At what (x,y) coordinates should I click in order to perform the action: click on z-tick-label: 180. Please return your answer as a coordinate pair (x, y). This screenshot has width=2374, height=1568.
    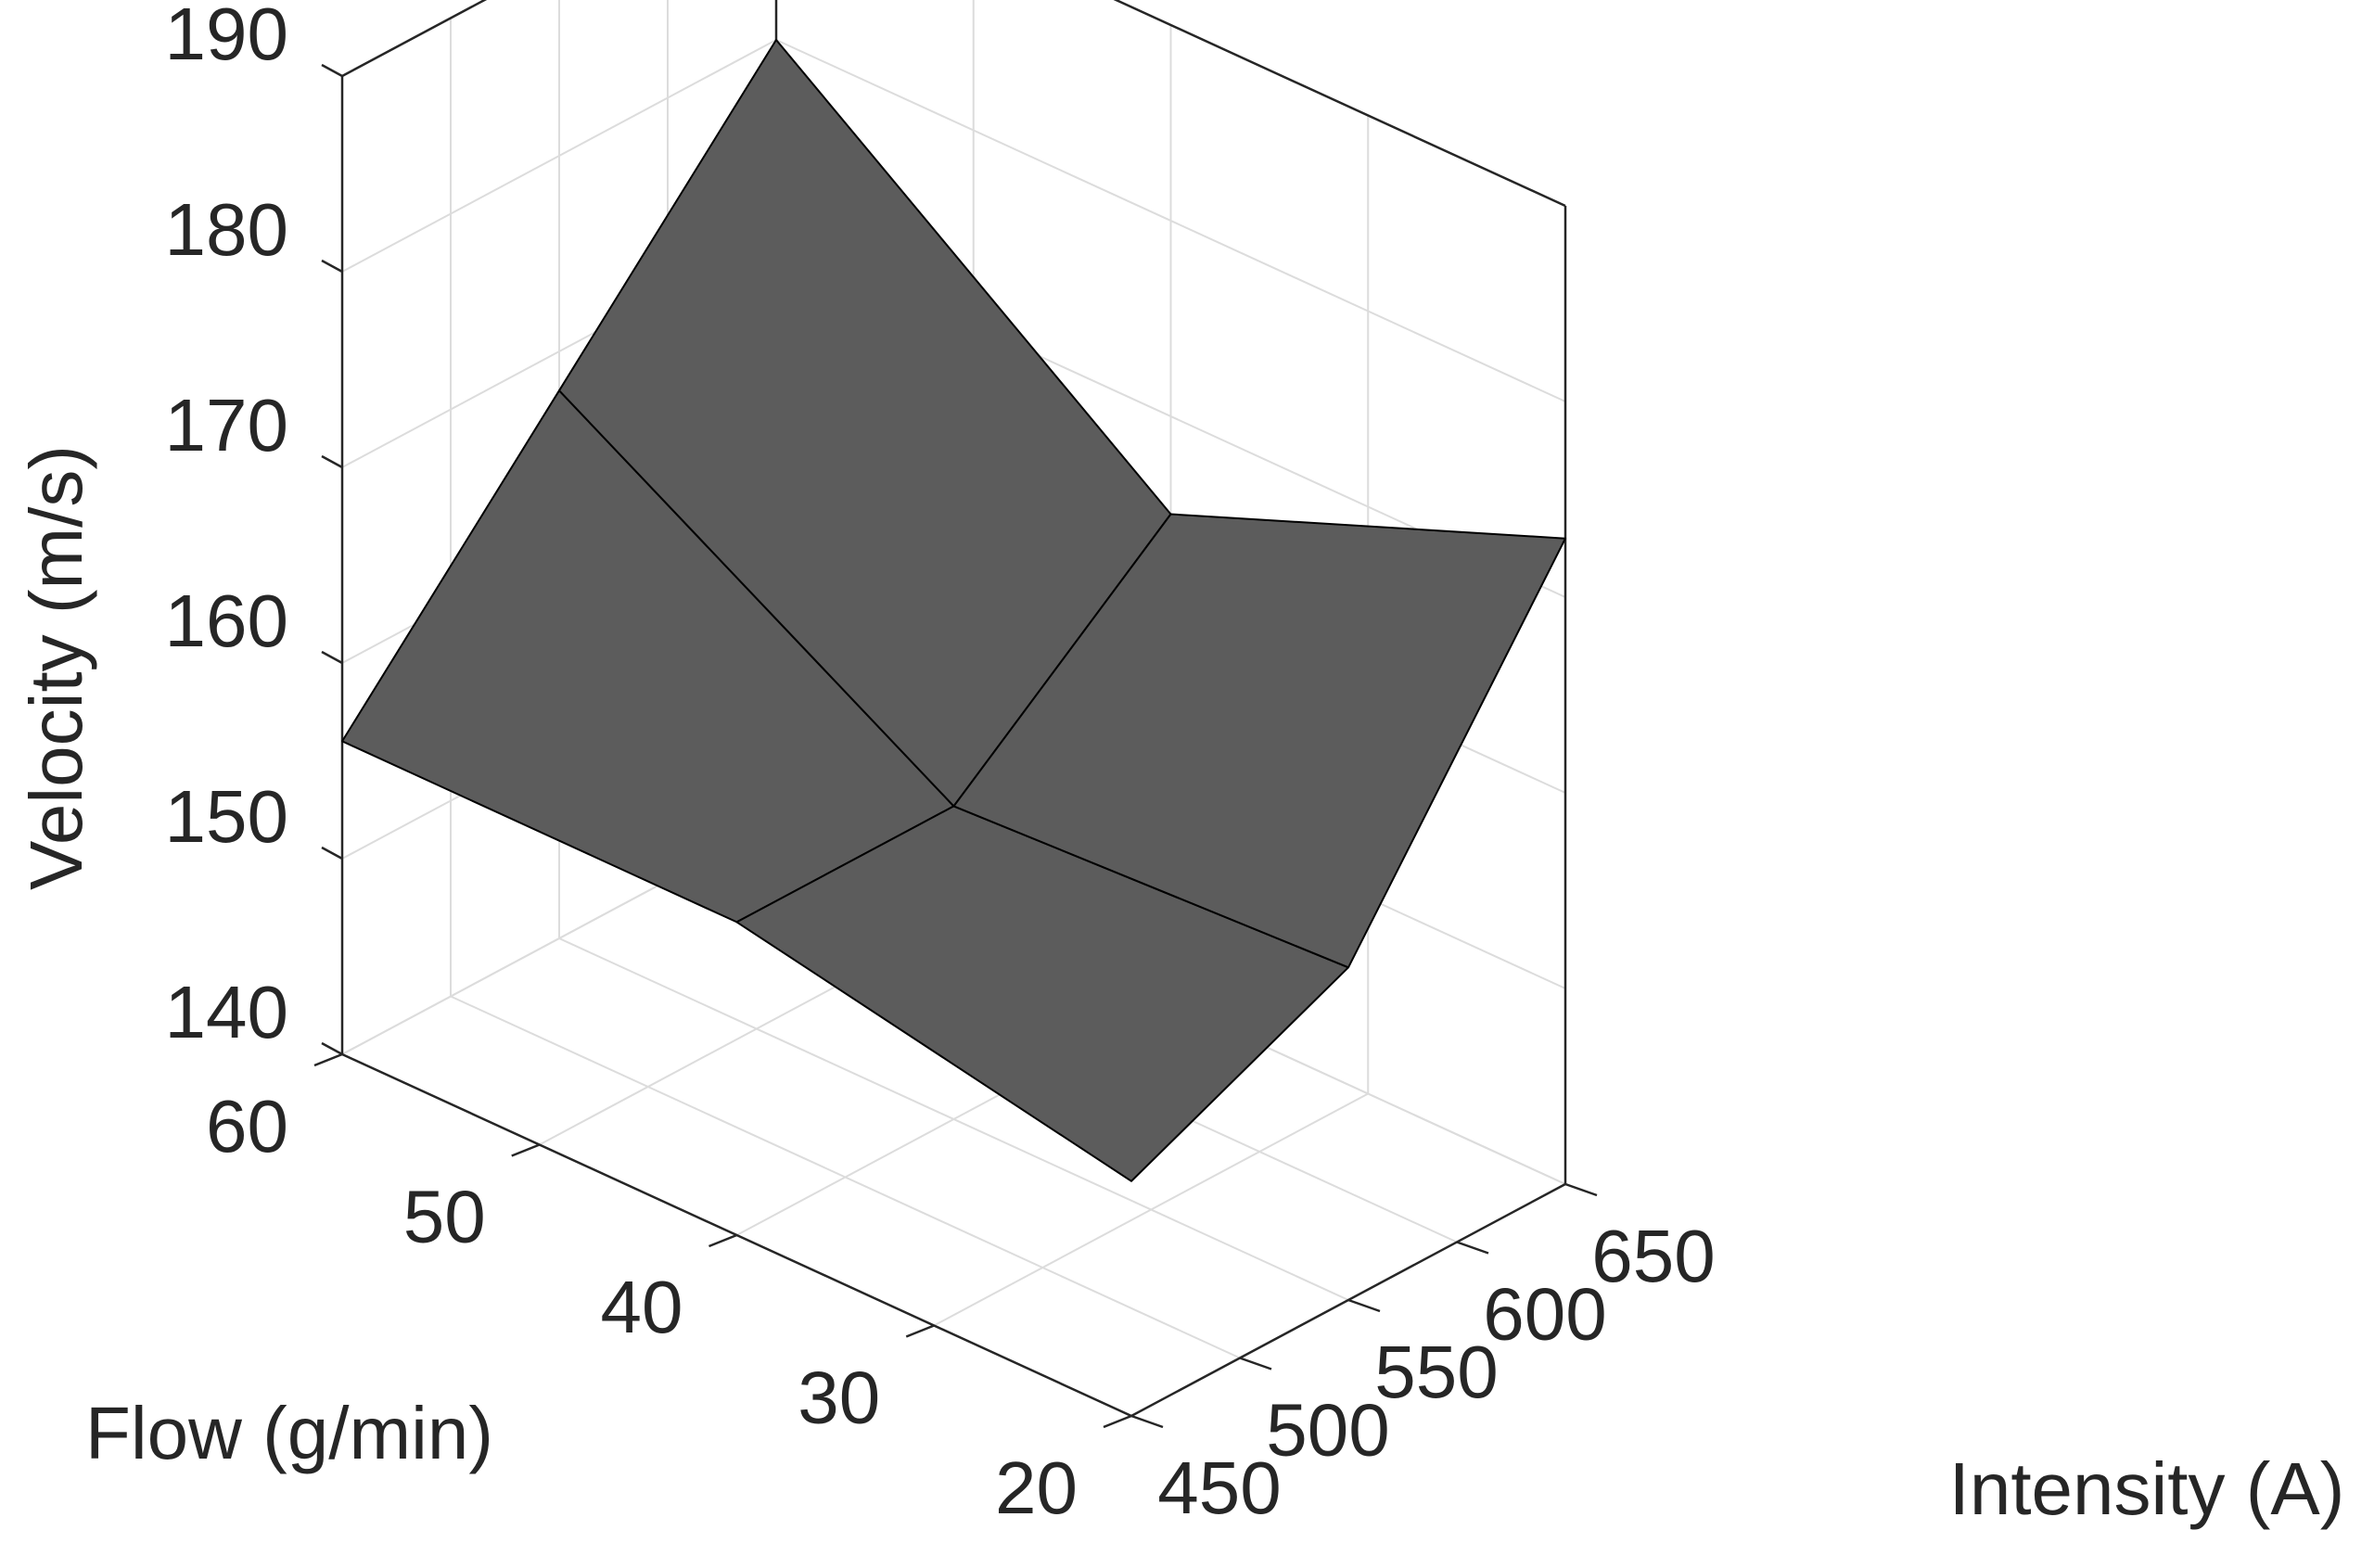
    Looking at the image, I should click on (226, 229).